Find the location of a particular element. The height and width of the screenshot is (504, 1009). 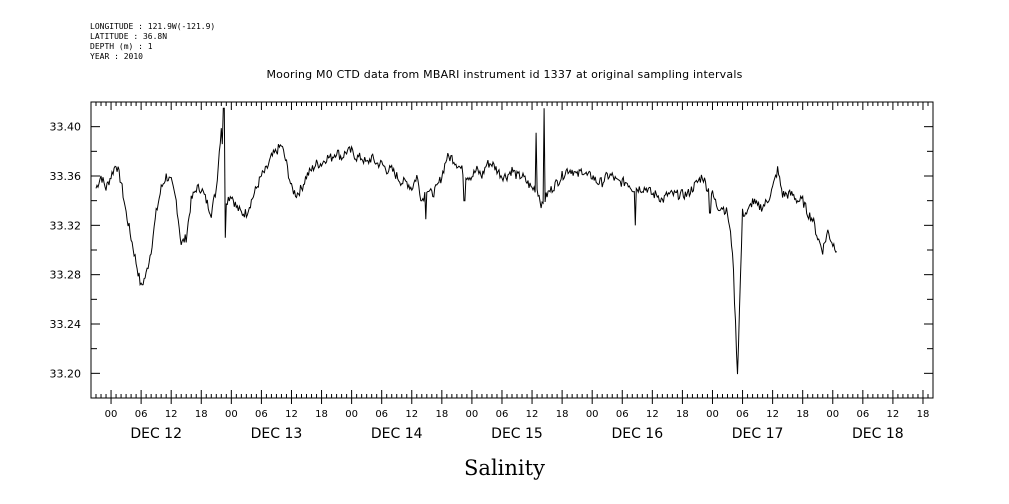

x-day-label: DEC 13 is located at coordinates (277, 434).